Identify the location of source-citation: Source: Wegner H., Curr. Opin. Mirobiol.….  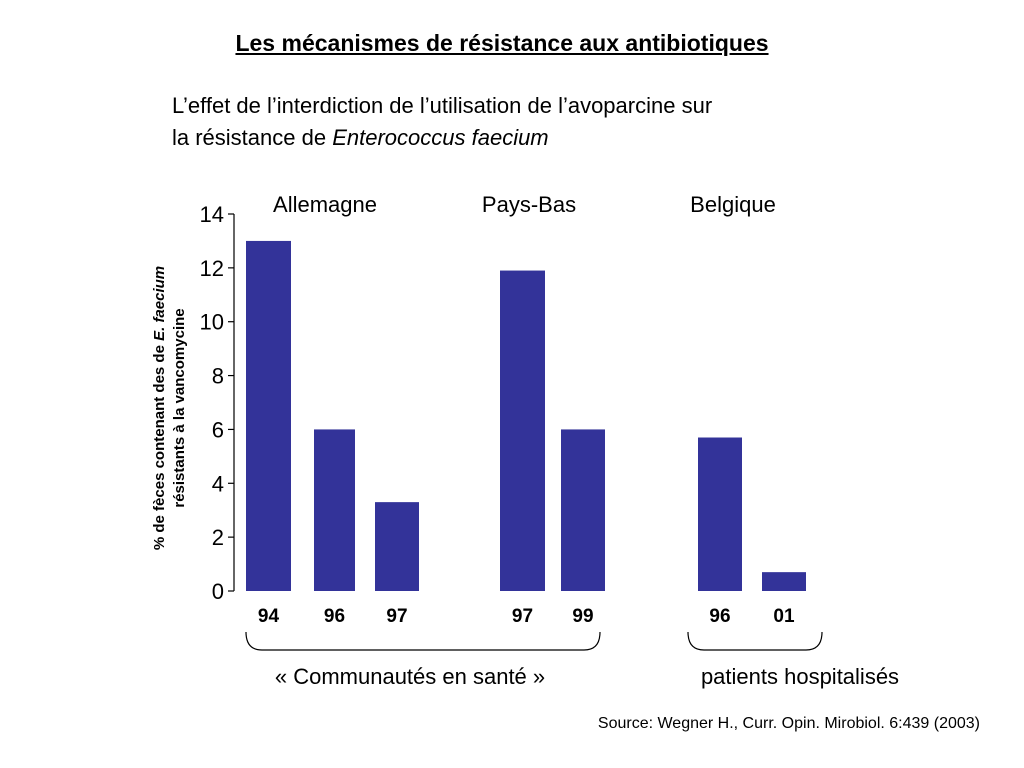
(788, 723).